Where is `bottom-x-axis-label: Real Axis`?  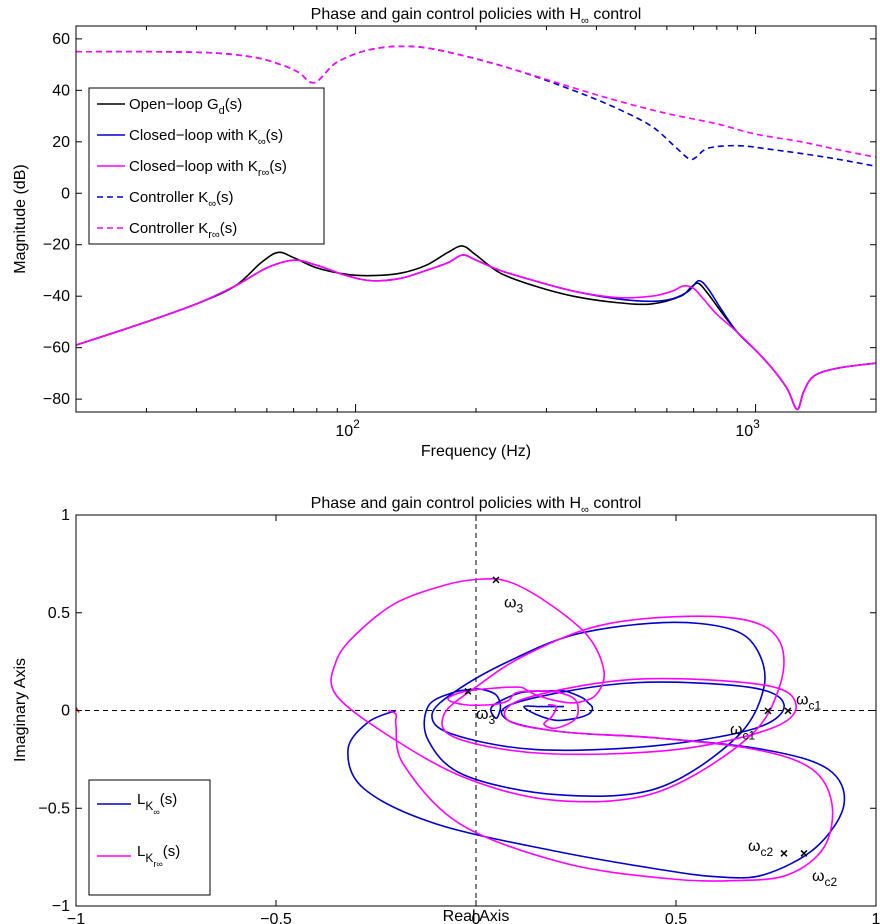 bottom-x-axis-label: Real Axis is located at coordinates (476, 916).